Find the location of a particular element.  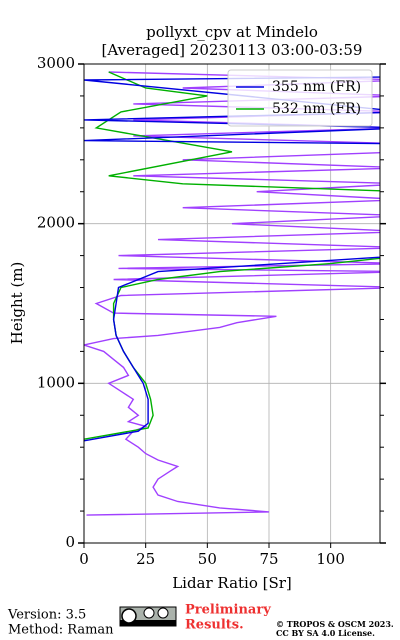

legend-box is located at coordinates (300, 98).